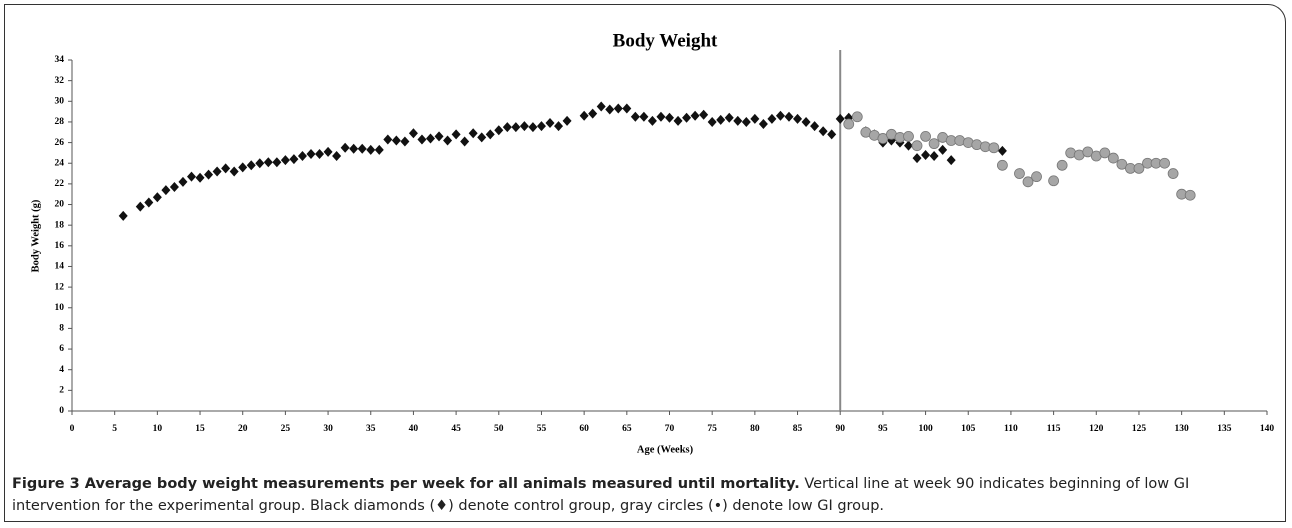 The image size is (1292, 528). What do you see at coordinates (968, 429) in the screenshot?
I see `x-tick-label: 105` at bounding box center [968, 429].